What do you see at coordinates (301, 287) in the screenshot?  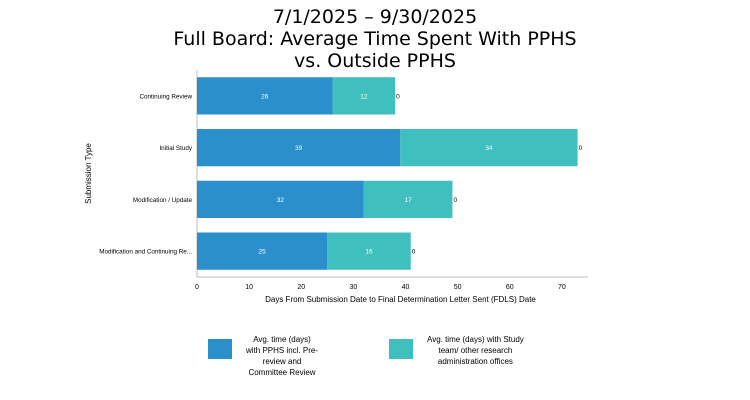 I see `x-tick-label: 20` at bounding box center [301, 287].